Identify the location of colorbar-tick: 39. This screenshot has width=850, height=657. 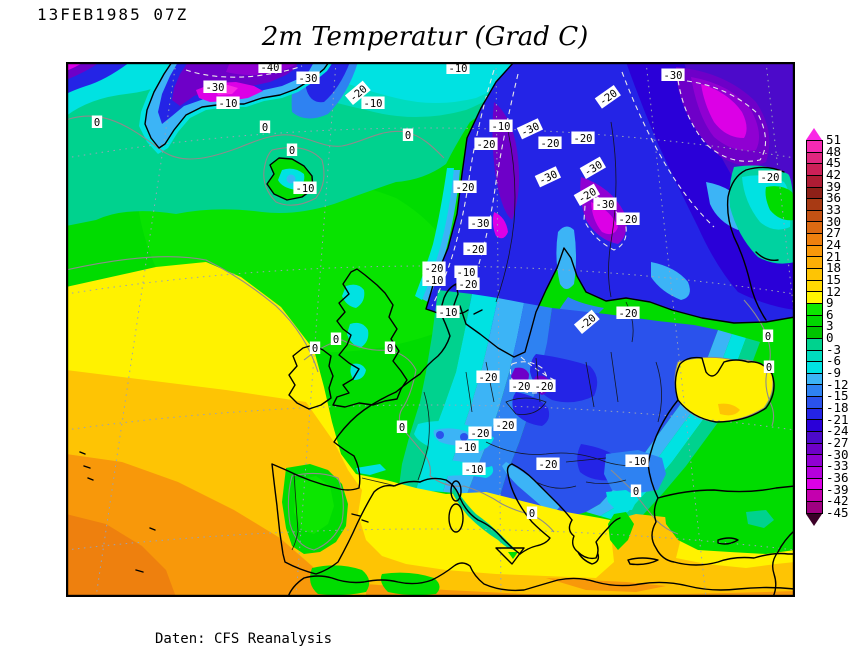
(834, 186).